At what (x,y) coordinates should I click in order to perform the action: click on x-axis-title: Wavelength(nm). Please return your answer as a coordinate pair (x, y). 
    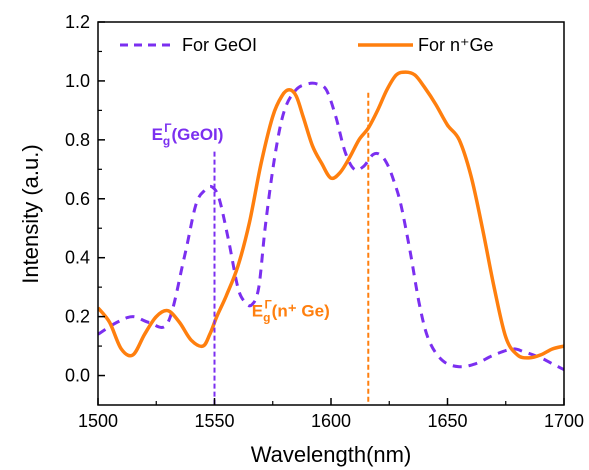
    Looking at the image, I should click on (331, 454).